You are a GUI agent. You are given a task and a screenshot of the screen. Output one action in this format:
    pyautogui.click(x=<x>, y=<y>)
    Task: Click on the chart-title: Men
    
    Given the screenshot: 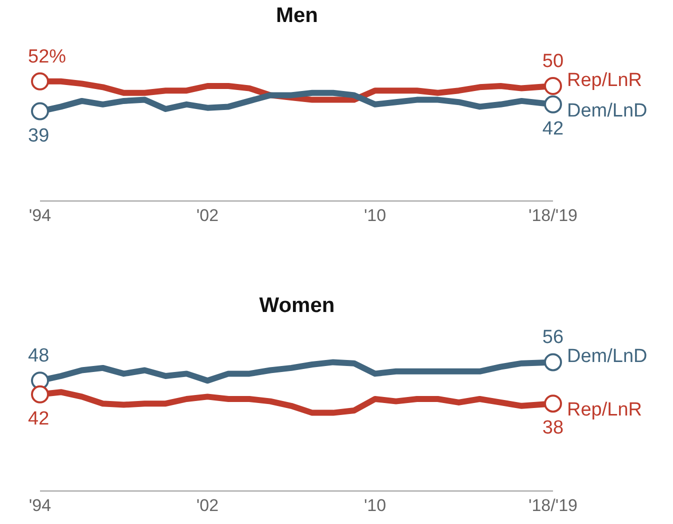 What is the action you would take?
    pyautogui.click(x=297, y=15)
    